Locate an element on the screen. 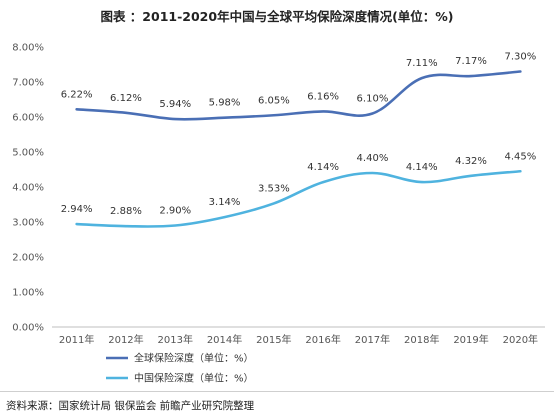 The image size is (554, 419). global-series-line is located at coordinates (298, 95).